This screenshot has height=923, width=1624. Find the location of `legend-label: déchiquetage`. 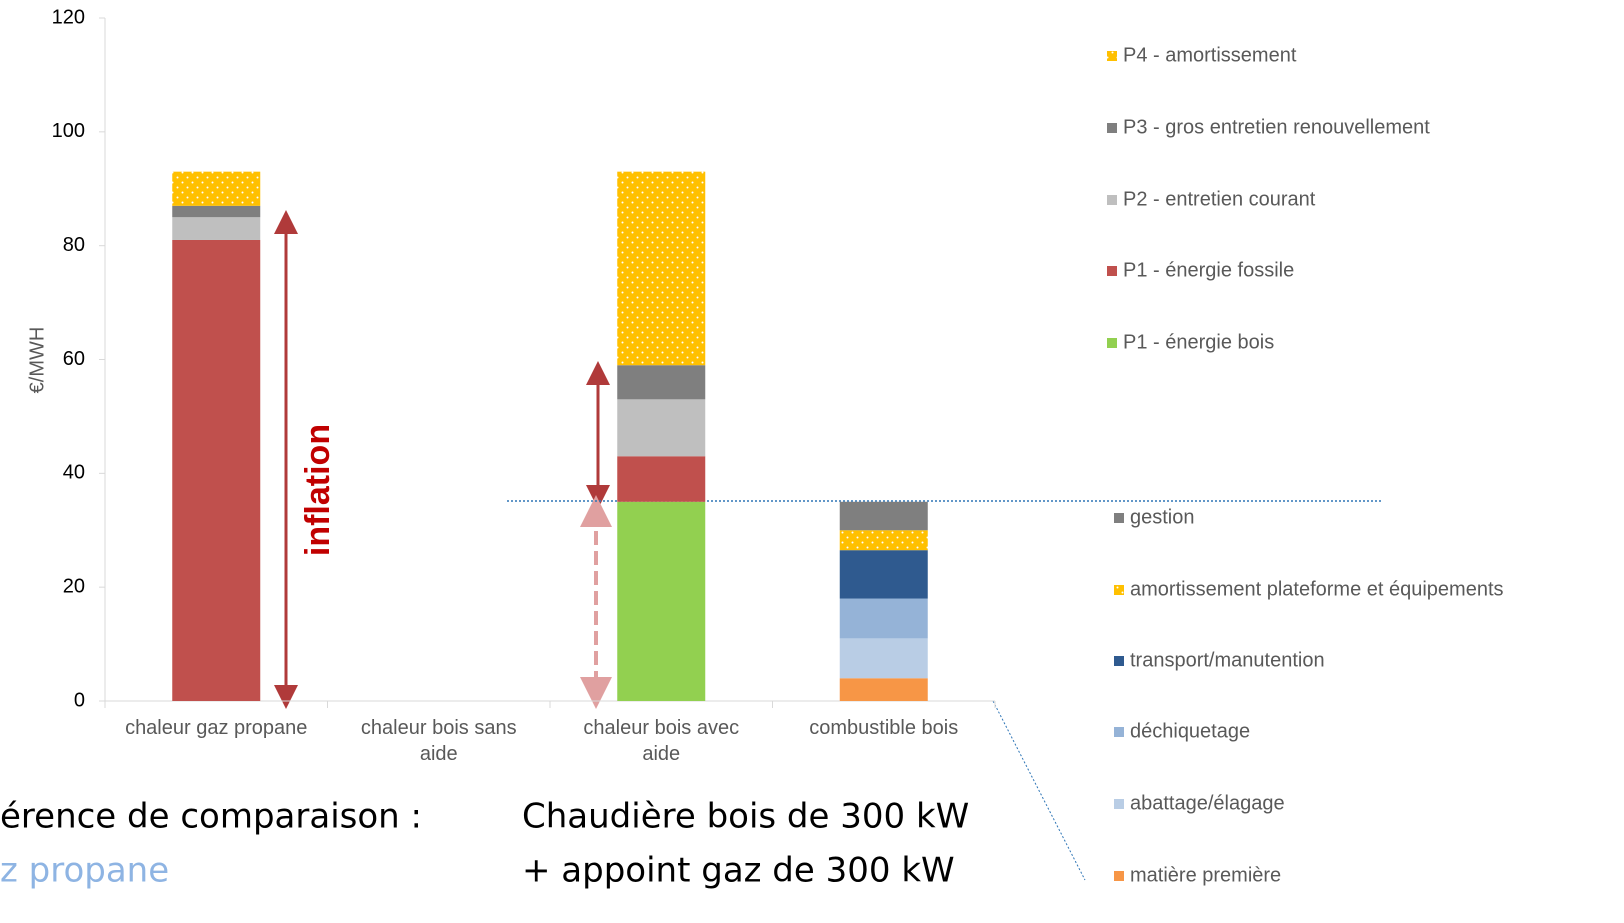

legend-label: déchiquetage is located at coordinates (1190, 731).